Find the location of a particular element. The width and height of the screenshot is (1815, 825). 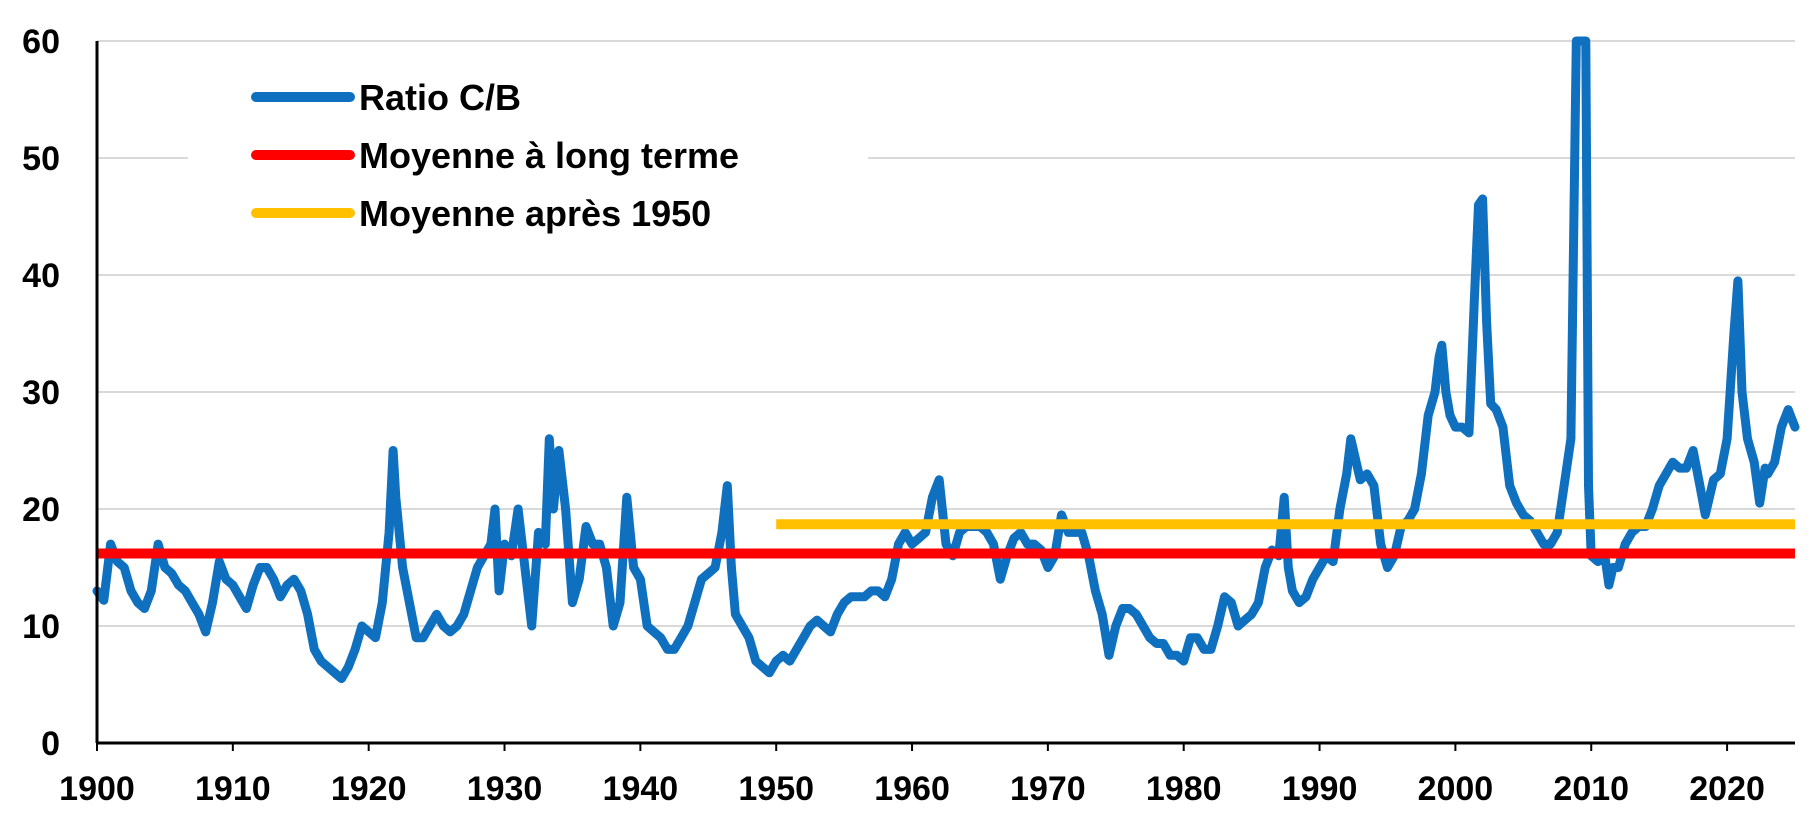

x-tick-label: 2010 is located at coordinates (1591, 789).